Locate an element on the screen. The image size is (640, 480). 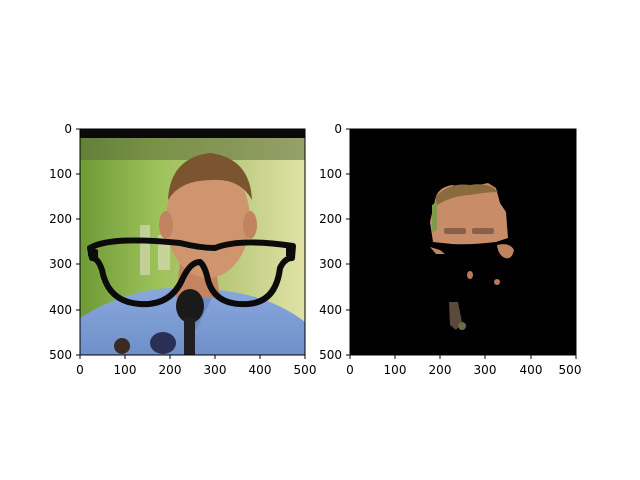
left-y-tick-labels: 0 100 200 300 400 500 is located at coordinates (60, 242).